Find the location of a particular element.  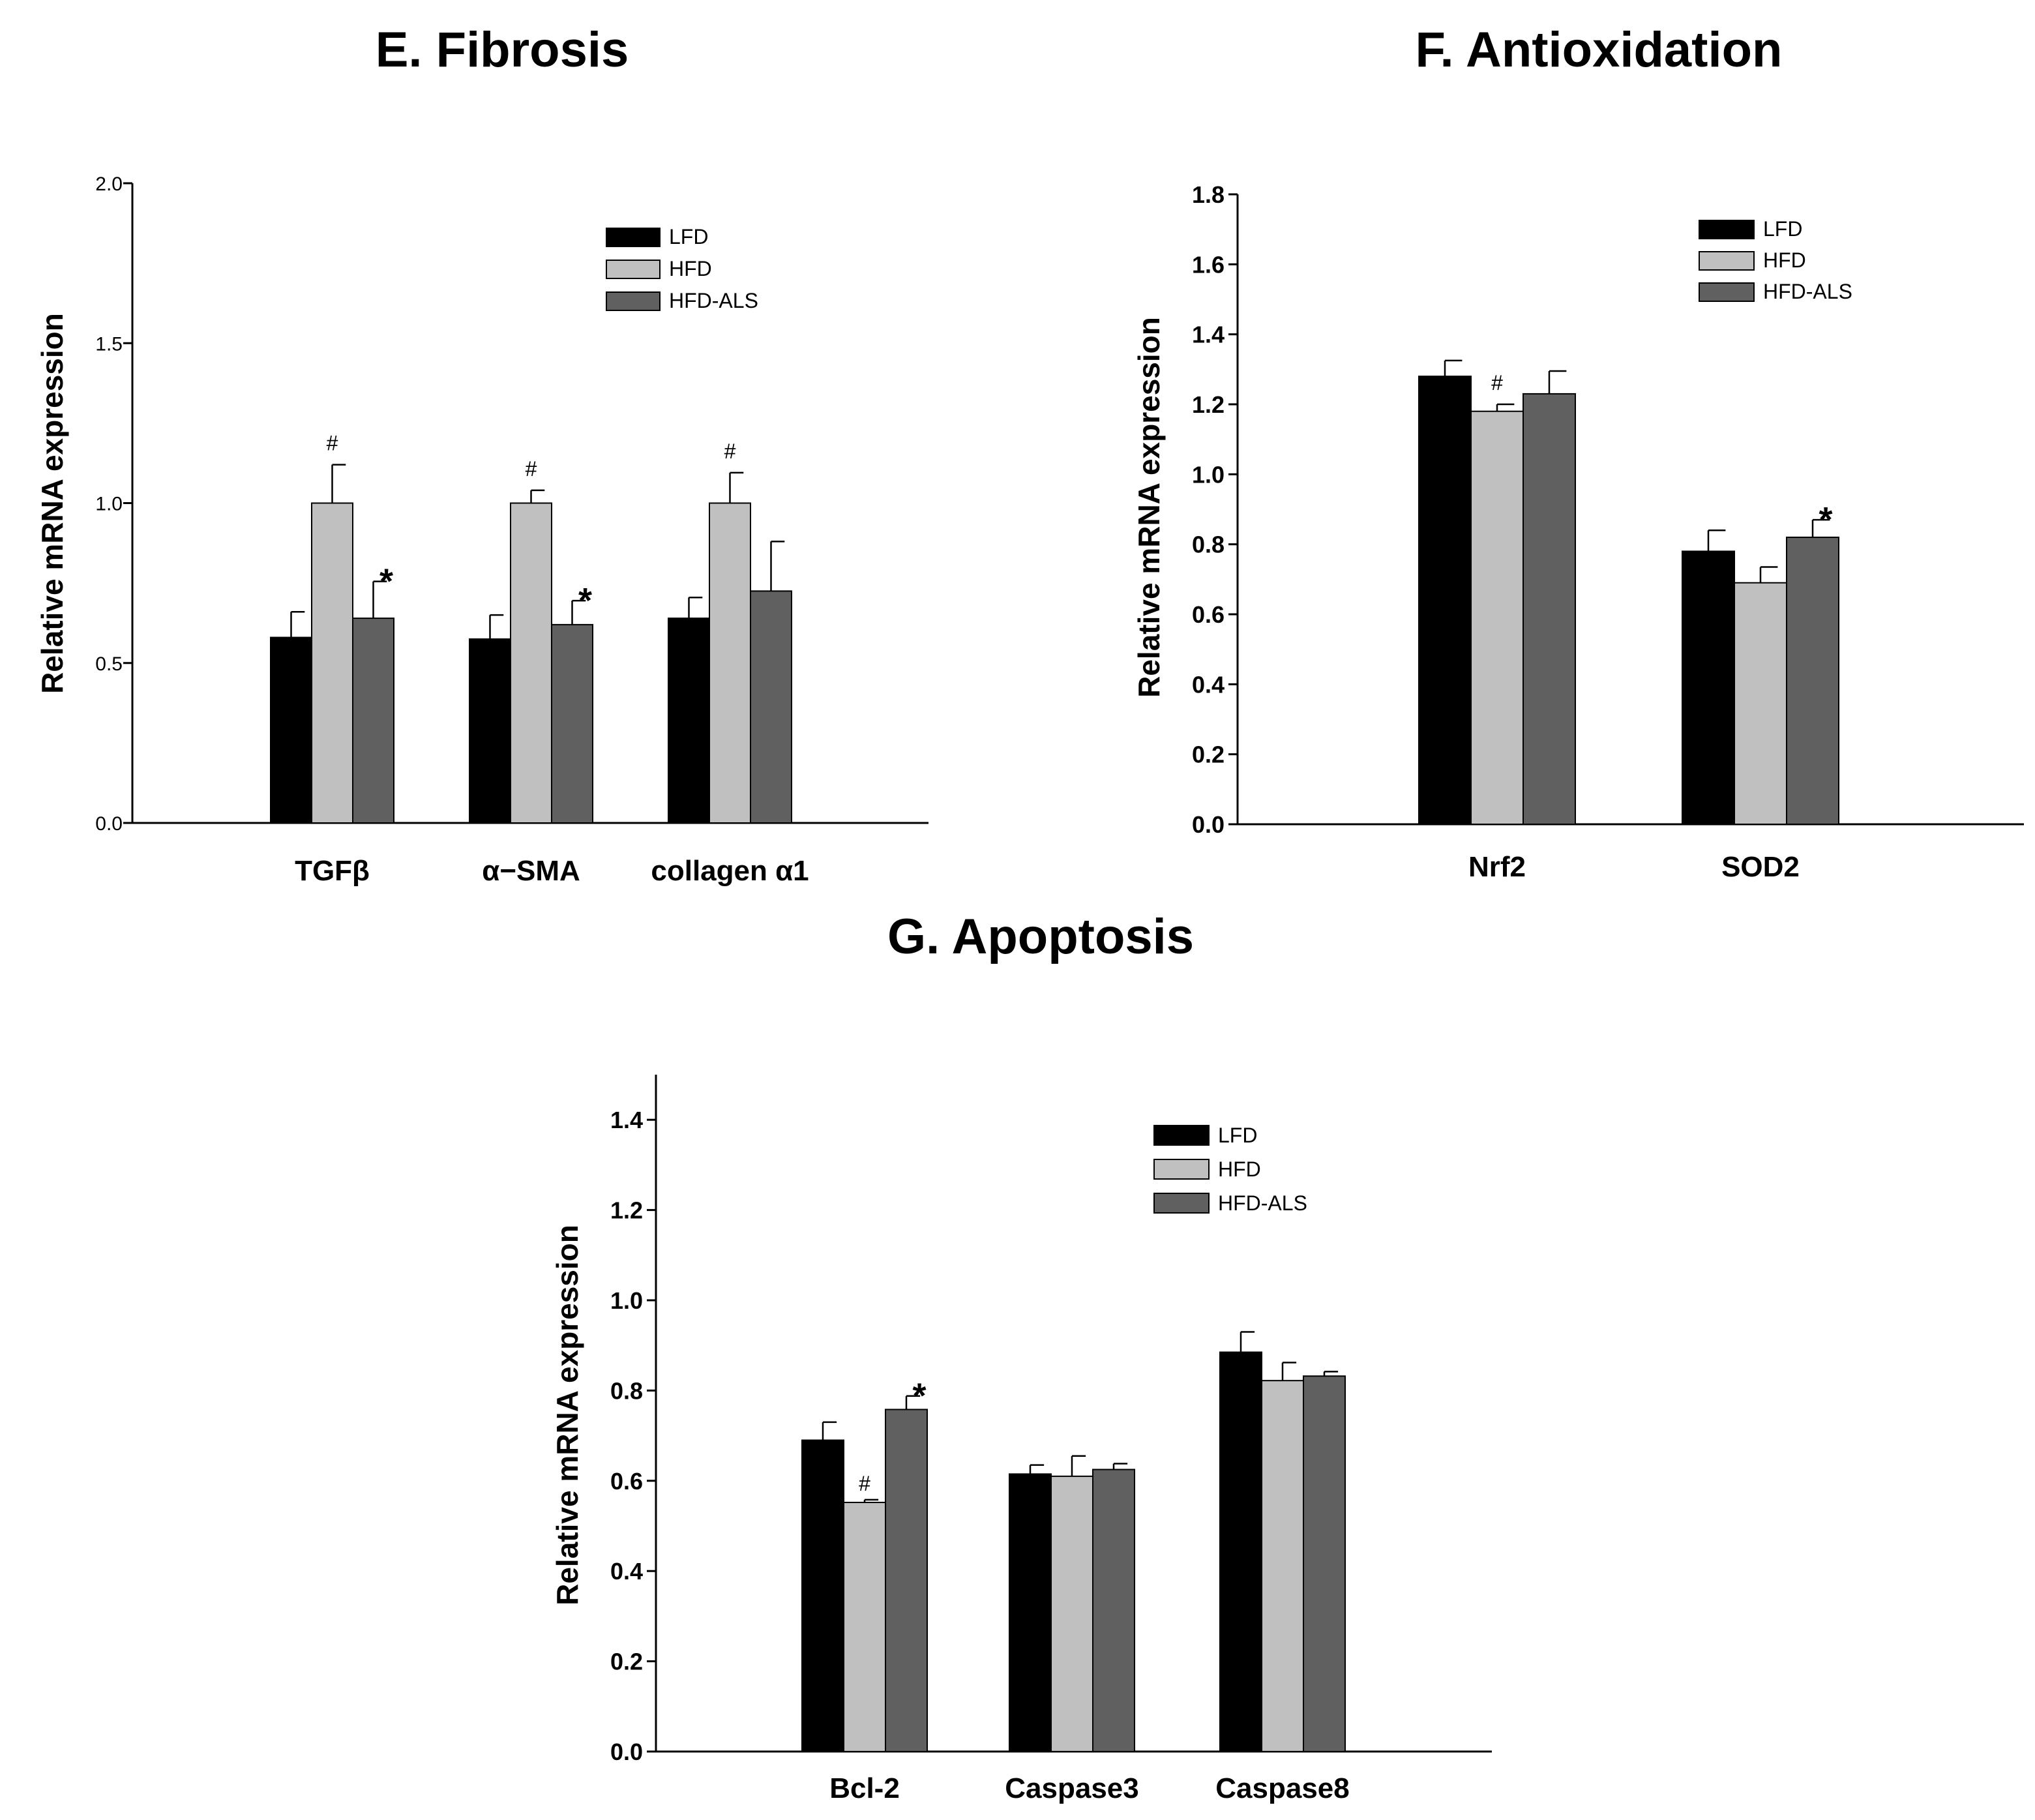

apoptosis-y-tick-label: 0.4 is located at coordinates (626, 1571).